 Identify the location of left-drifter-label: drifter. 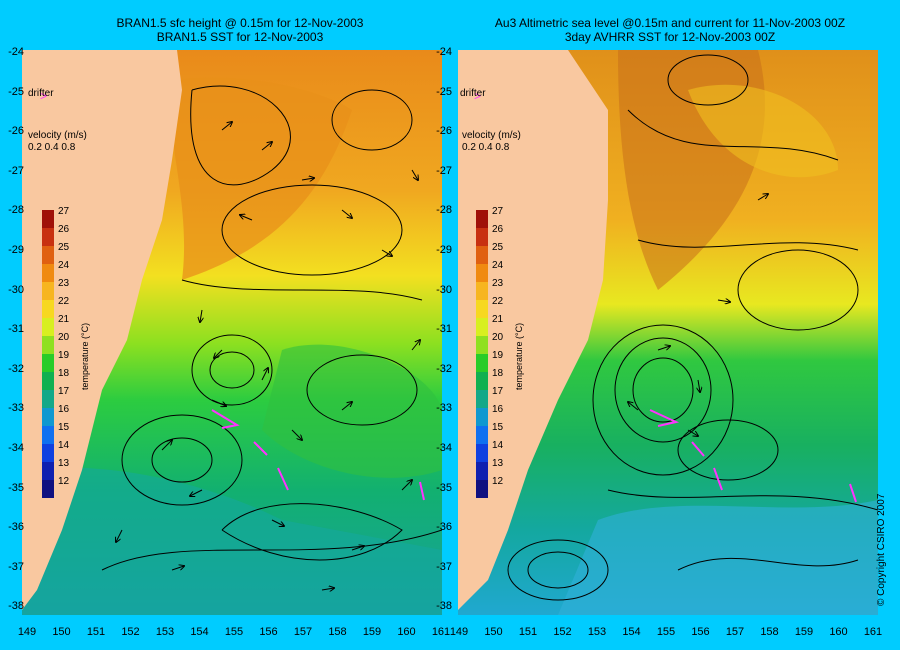
(41, 93).